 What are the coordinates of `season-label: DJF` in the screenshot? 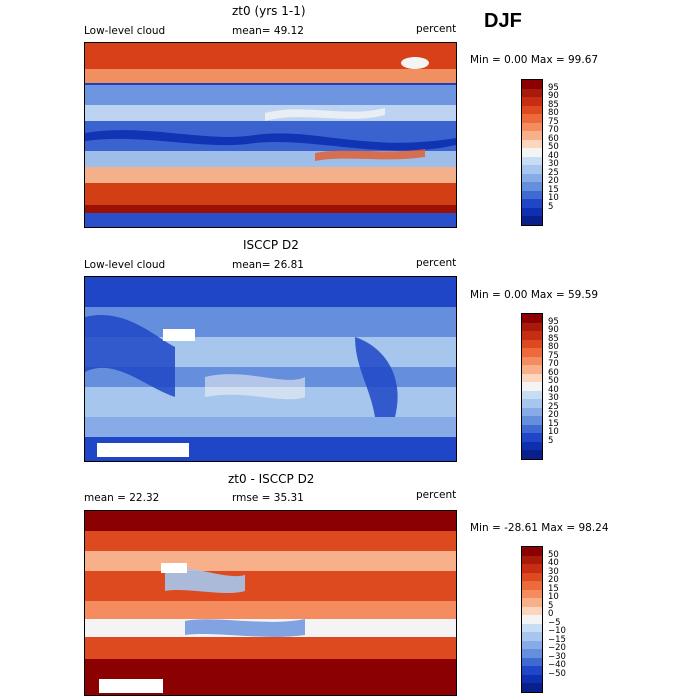 It's located at (503, 21).